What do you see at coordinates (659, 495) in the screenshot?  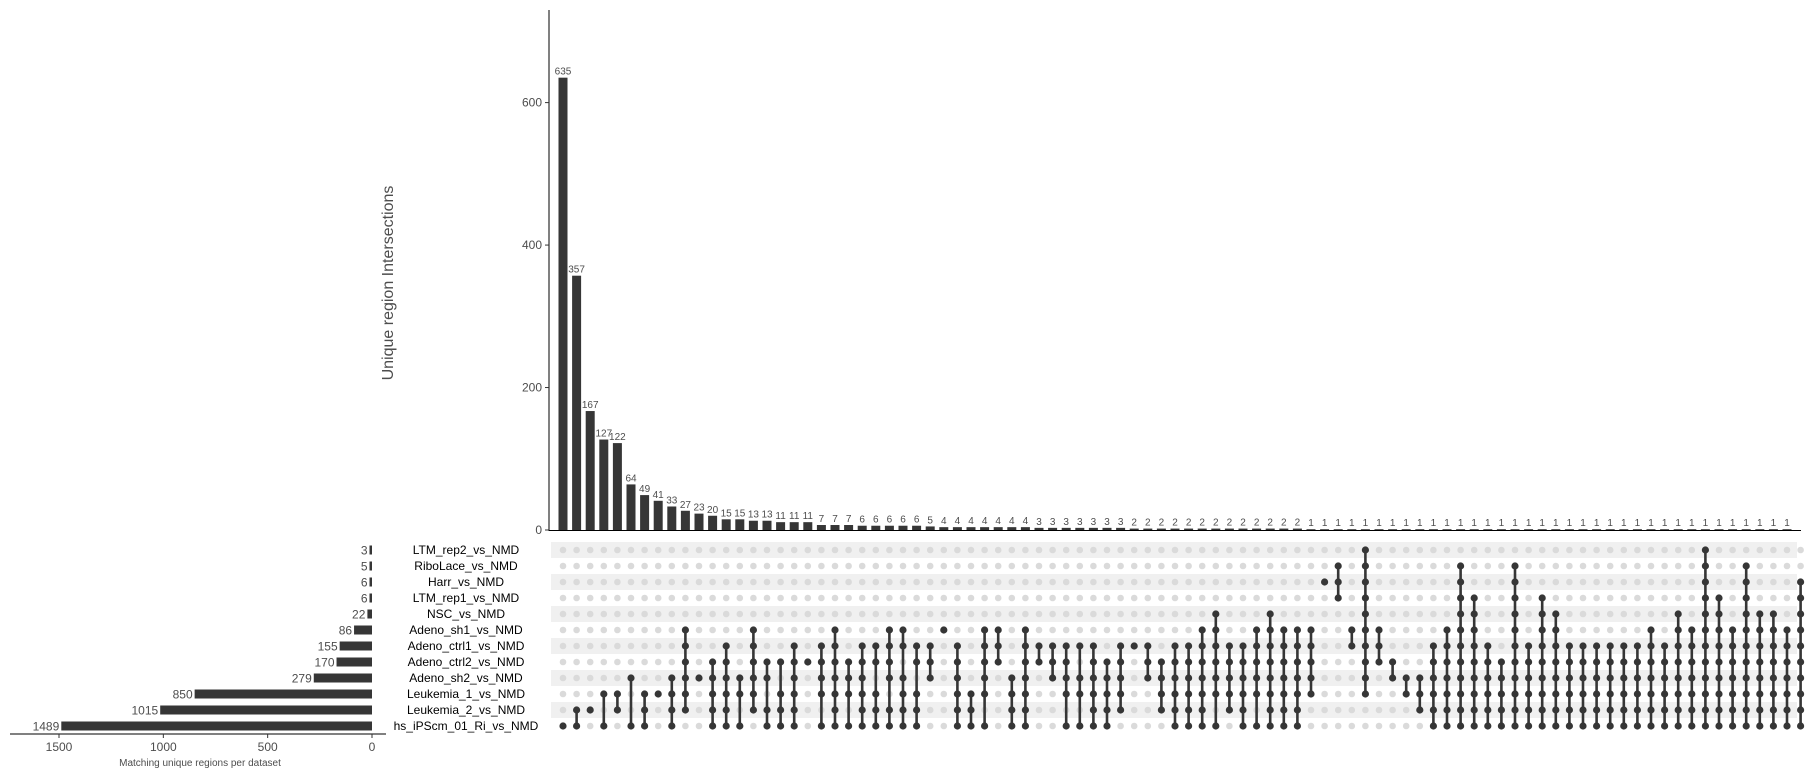 I see `intersection-bar-label: 41` at bounding box center [659, 495].